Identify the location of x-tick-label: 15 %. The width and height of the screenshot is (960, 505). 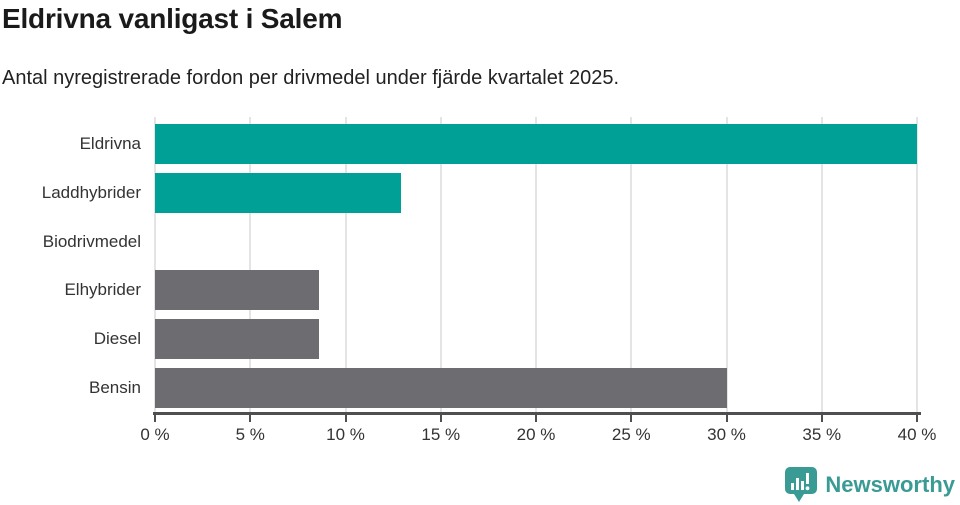
(441, 434).